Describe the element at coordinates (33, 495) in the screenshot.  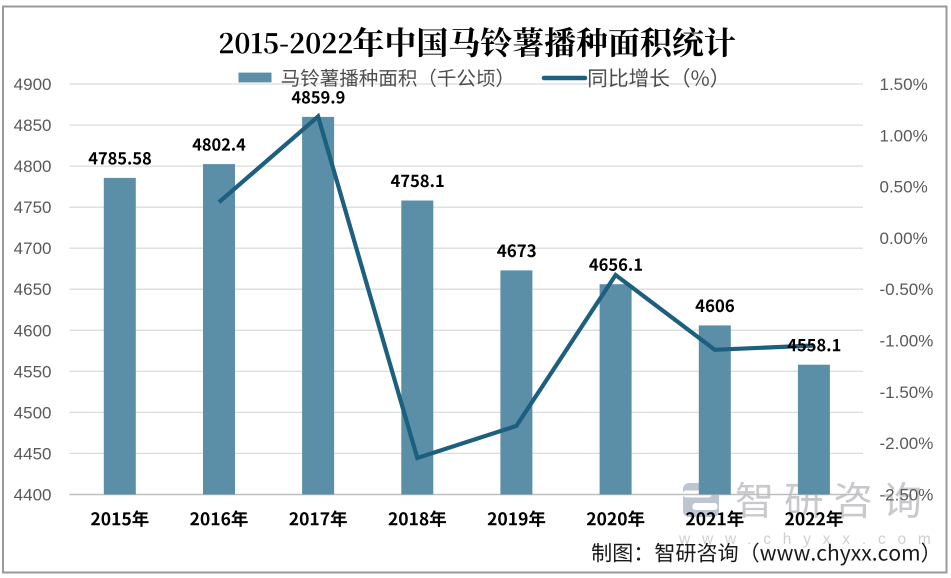
I see `svg-text: 4400` at that location.